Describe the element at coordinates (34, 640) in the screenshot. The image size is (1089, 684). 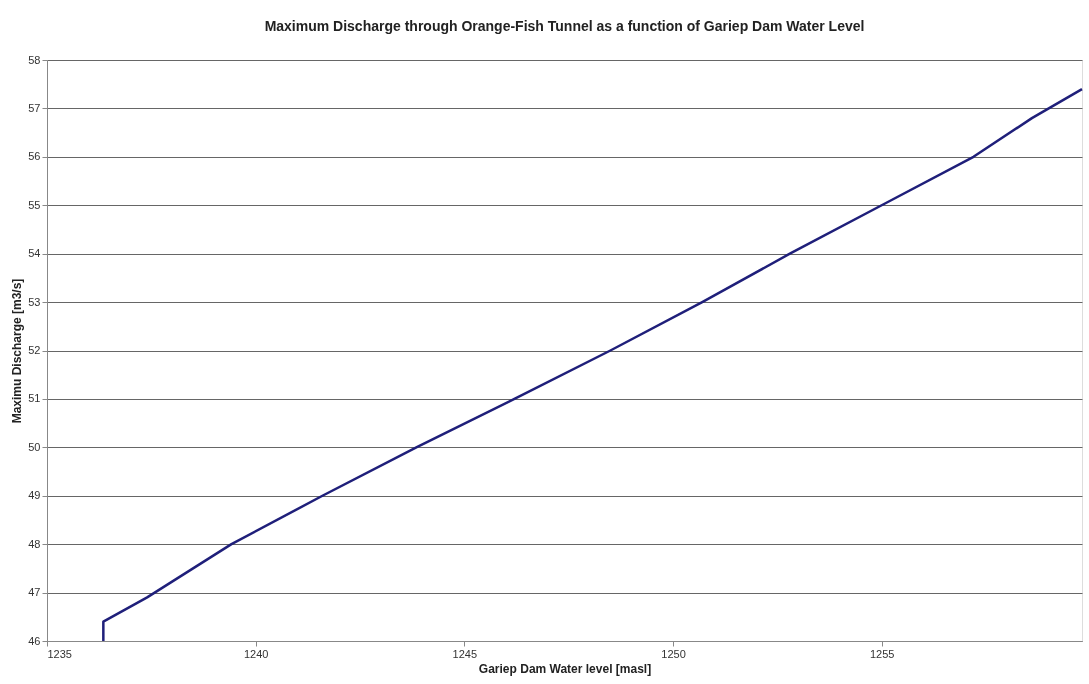
I see `y-tick-label: 46` at that location.